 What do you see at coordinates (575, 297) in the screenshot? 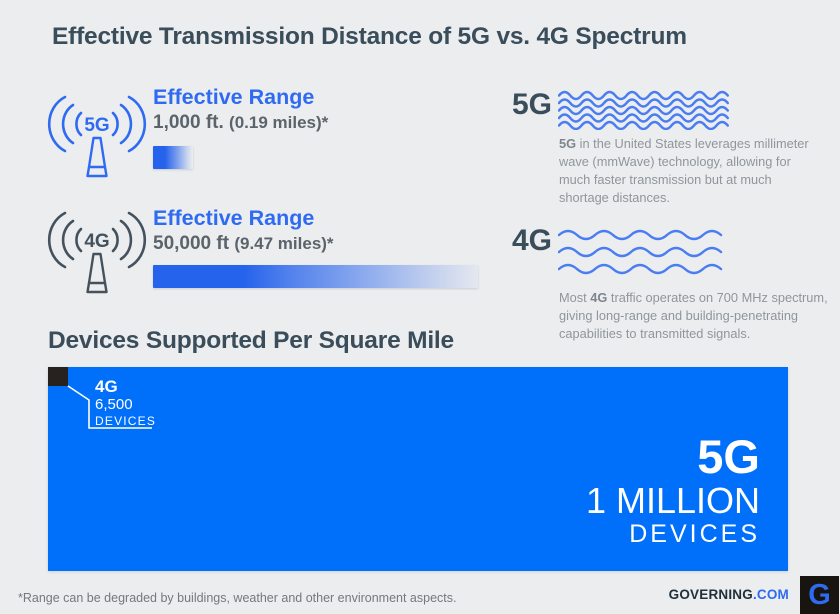
I see `desc-4g-prefix: Most` at bounding box center [575, 297].